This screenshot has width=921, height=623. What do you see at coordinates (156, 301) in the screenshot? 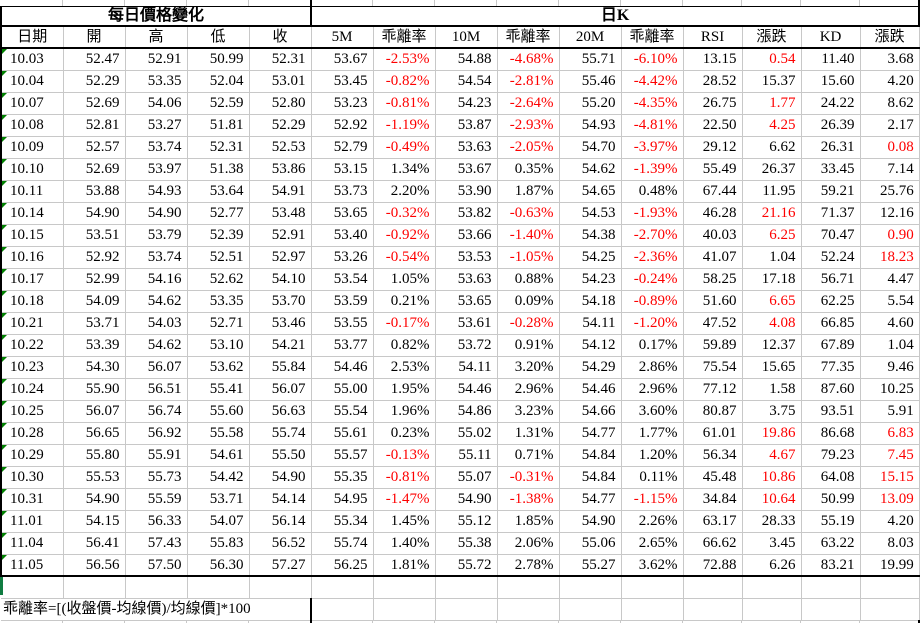
I see `cell-high: 54.62` at bounding box center [156, 301].